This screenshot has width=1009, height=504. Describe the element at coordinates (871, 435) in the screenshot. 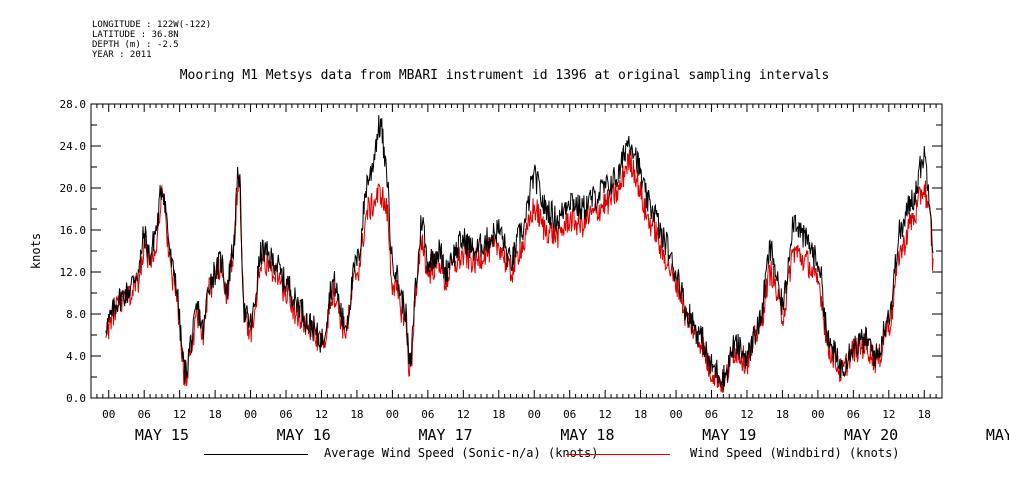

I see `day-label: MAY 20` at that location.